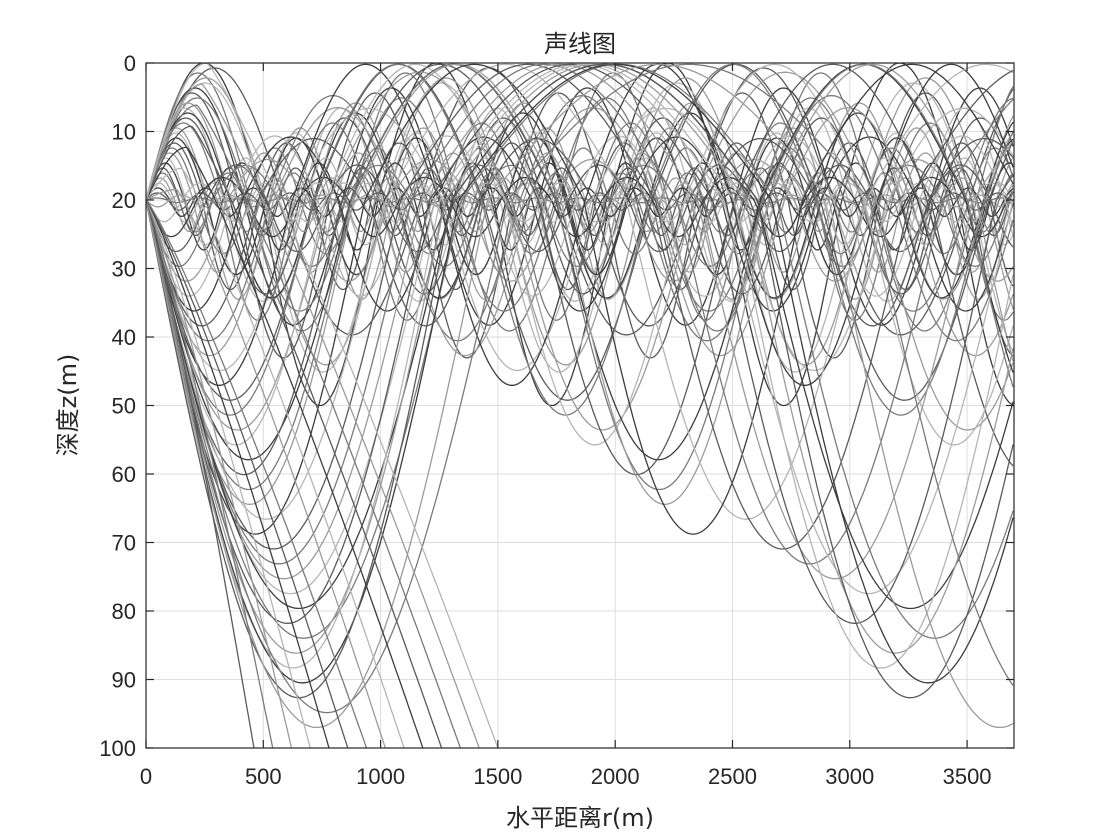 The image size is (1120, 840). Describe the element at coordinates (124, 132) in the screenshot. I see `y-tick-label: 10` at that location.